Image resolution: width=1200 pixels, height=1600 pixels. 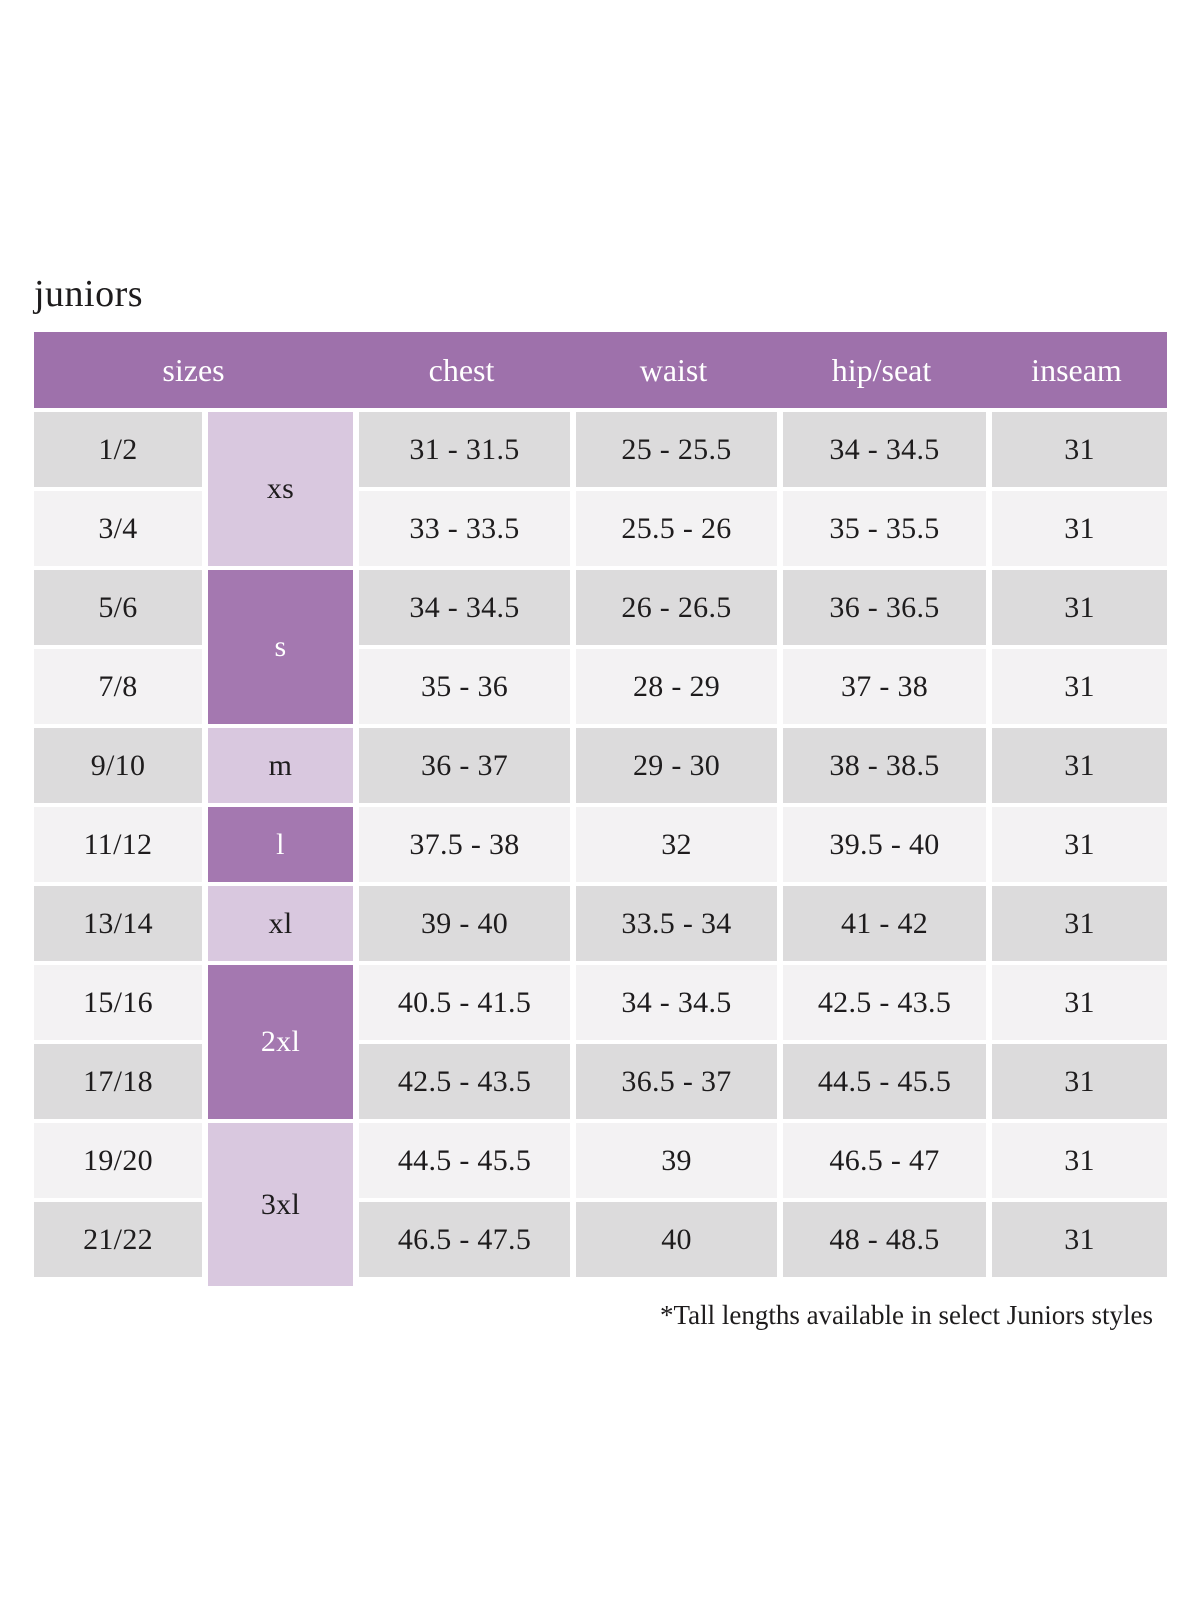 What do you see at coordinates (118, 923) in the screenshot?
I see `size-cell: 13/14` at bounding box center [118, 923].